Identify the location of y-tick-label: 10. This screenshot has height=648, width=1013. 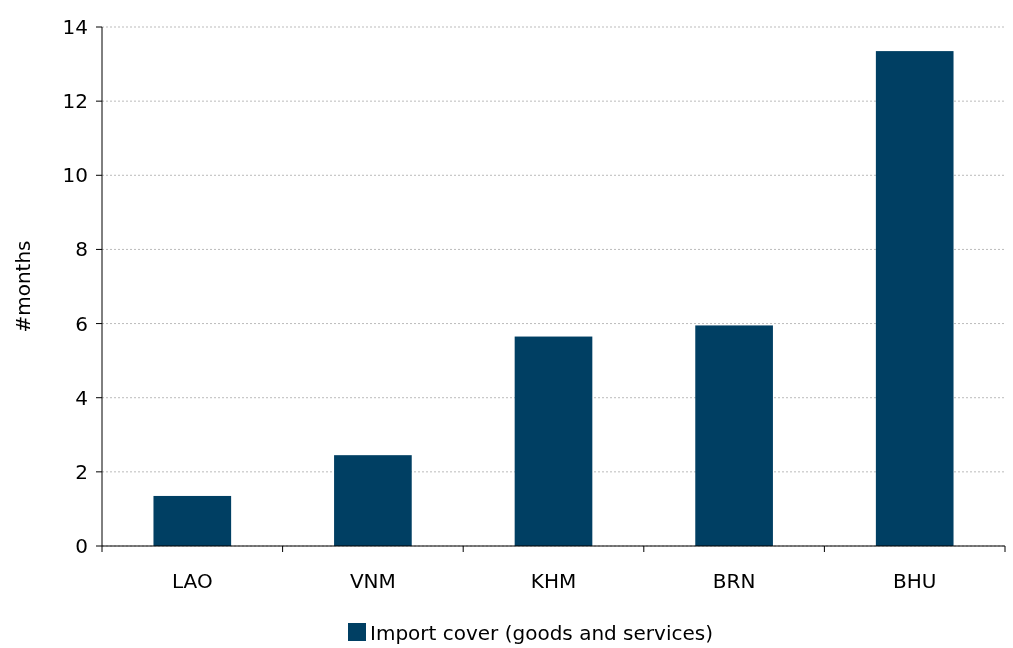
(75, 175).